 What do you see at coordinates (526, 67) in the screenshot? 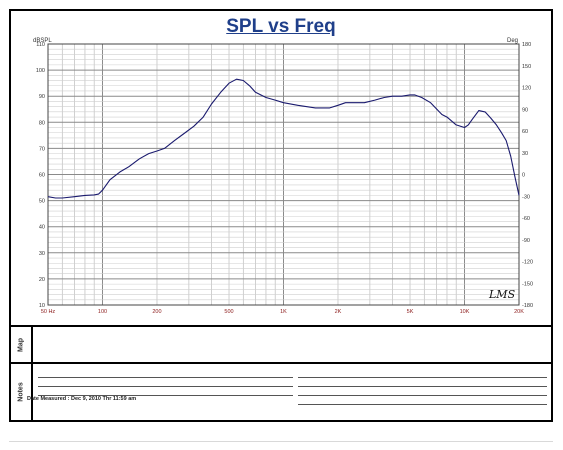
I see `y-tick-label-right: 150` at bounding box center [526, 67].